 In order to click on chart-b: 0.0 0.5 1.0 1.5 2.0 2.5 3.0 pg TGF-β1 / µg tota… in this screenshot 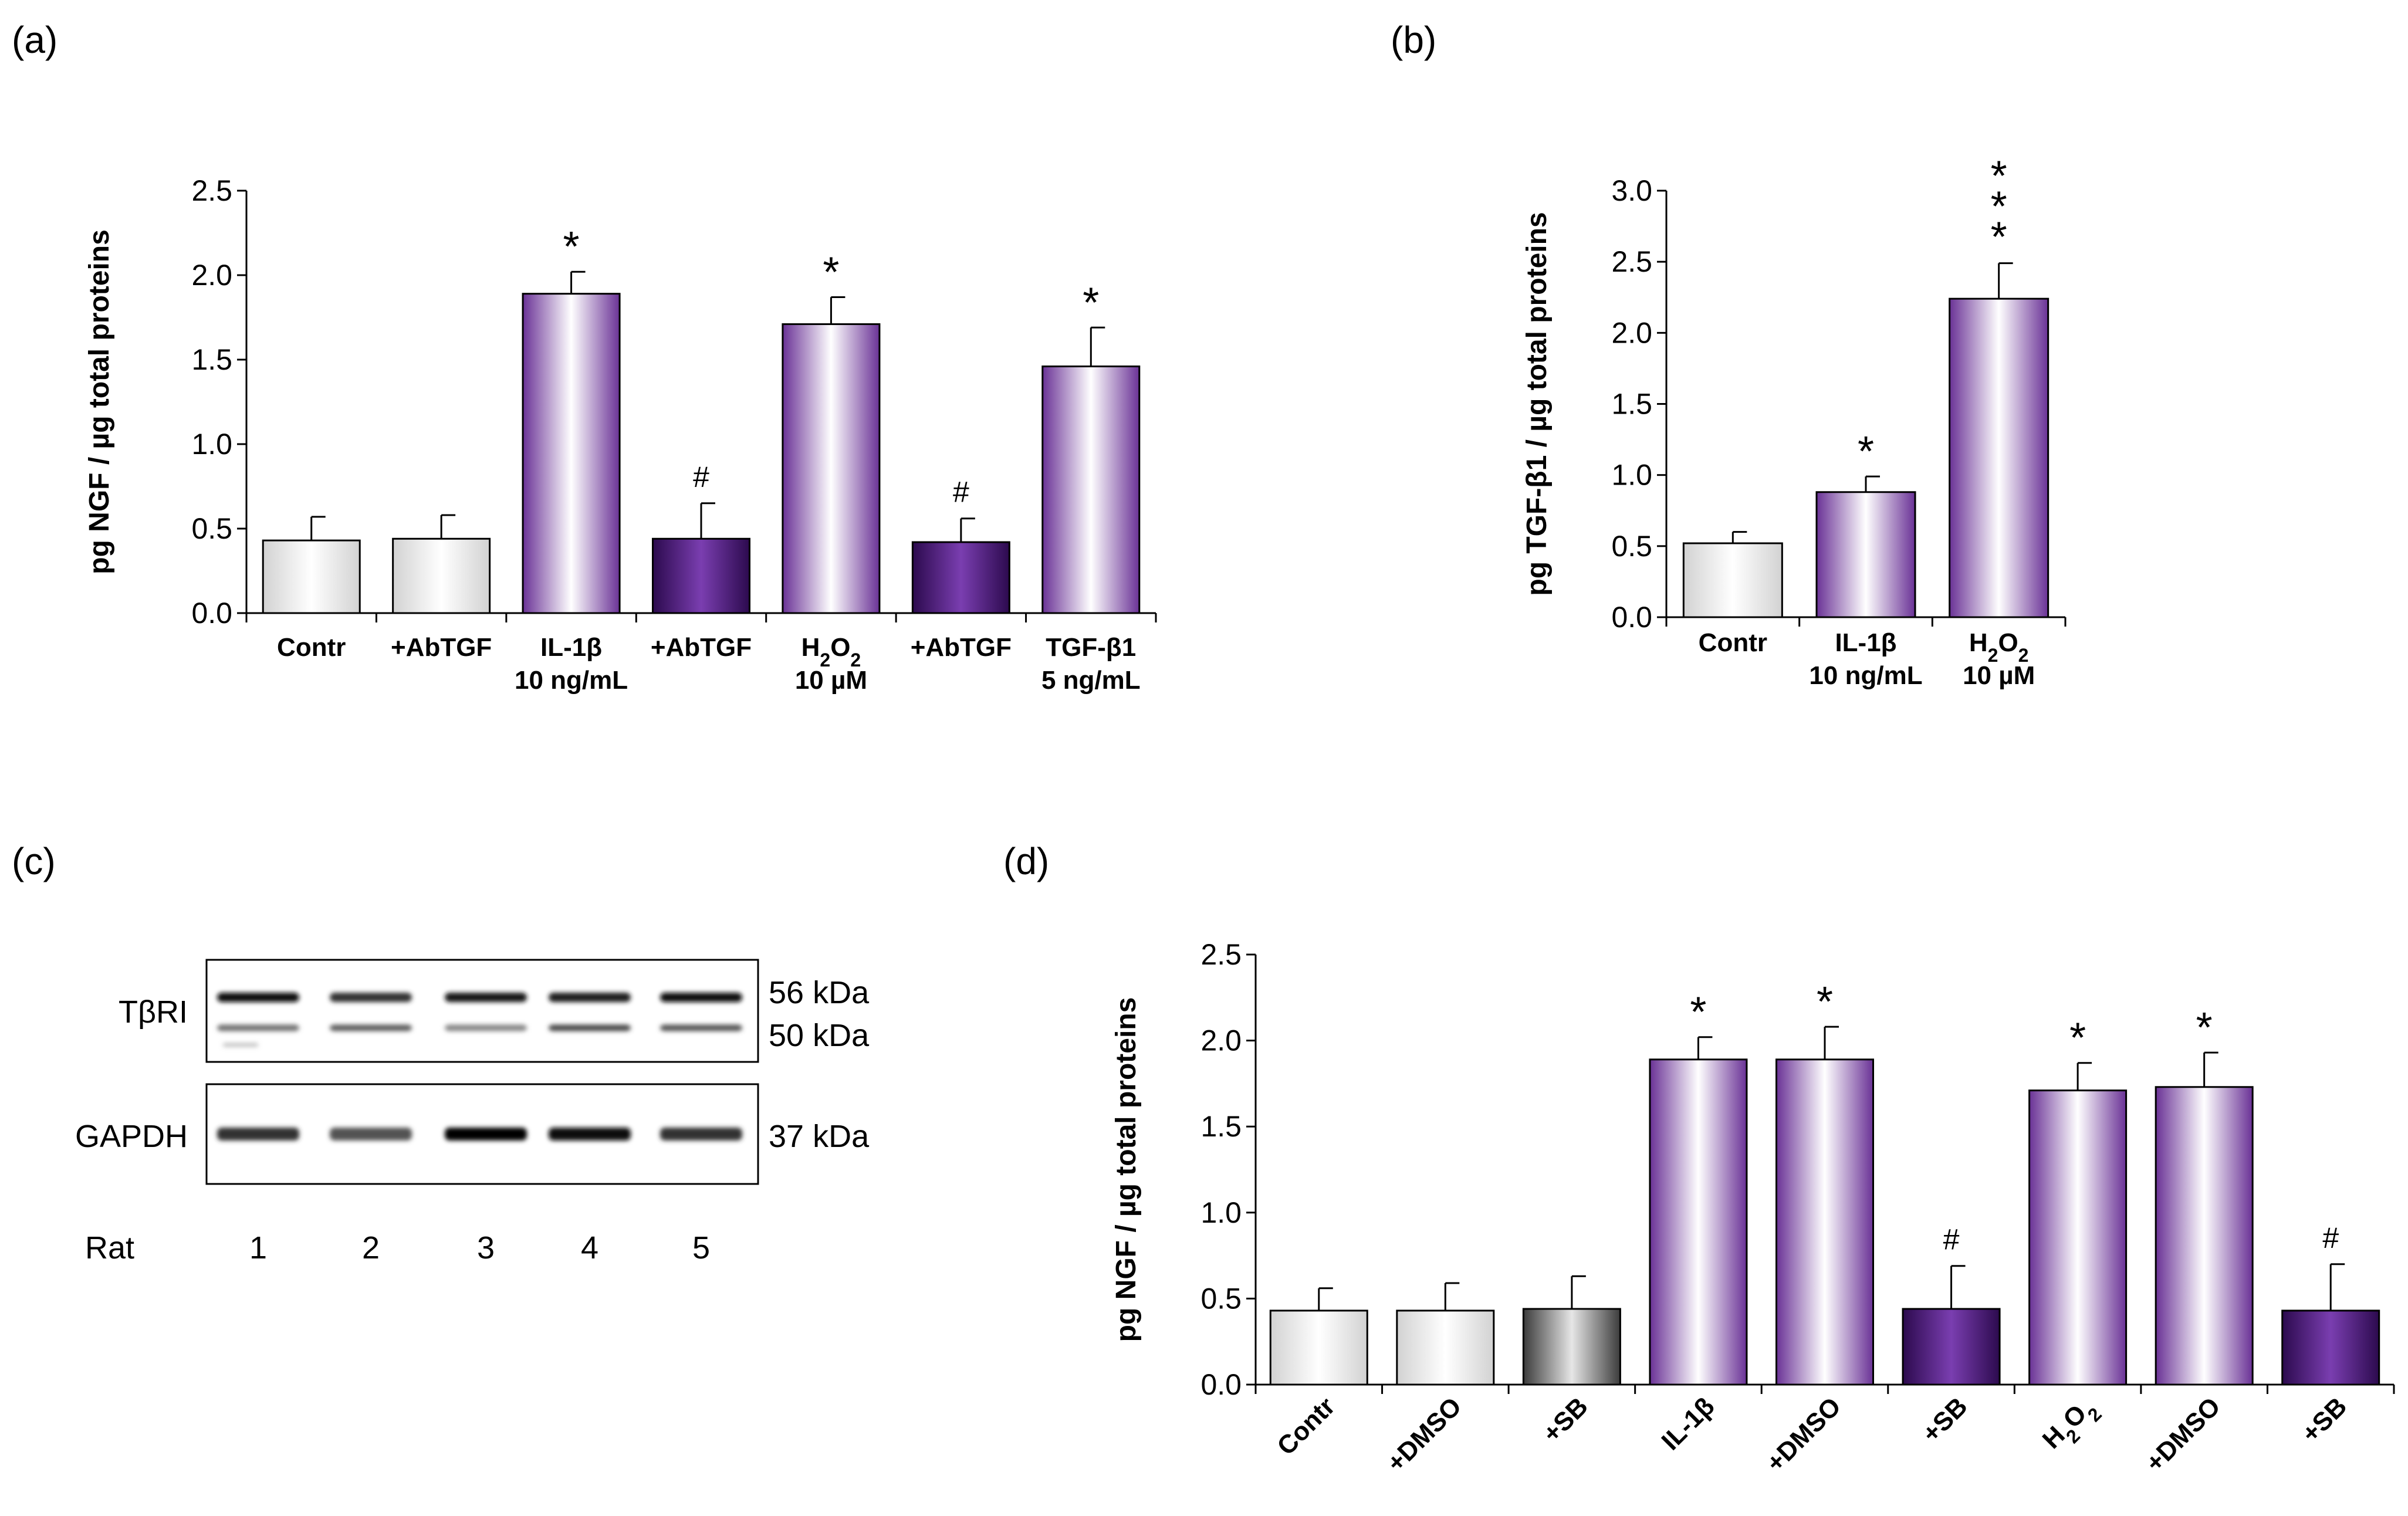, I will do `click(1794, 421)`.